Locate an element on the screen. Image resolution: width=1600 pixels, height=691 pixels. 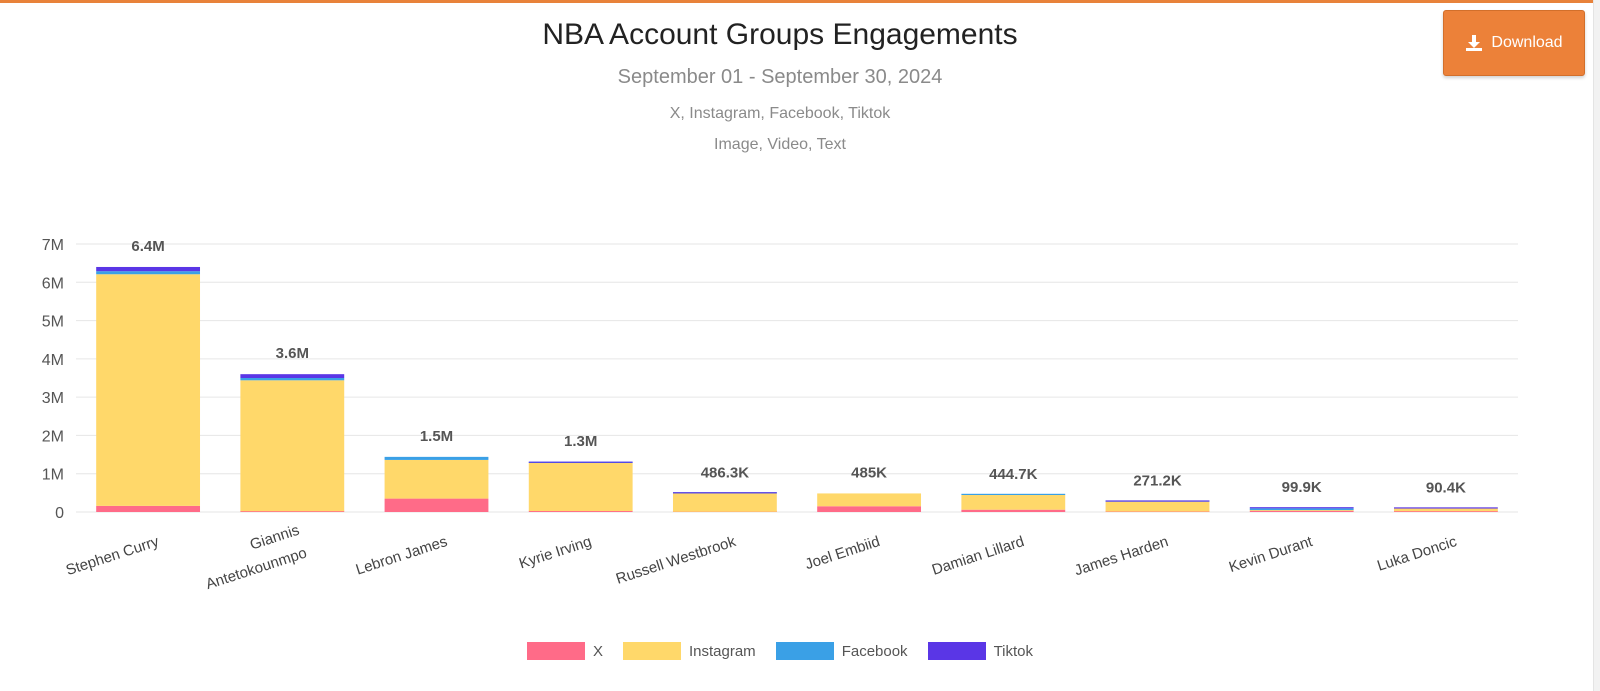
x-tick-label: Kyrie Irving is located at coordinates (555, 552).